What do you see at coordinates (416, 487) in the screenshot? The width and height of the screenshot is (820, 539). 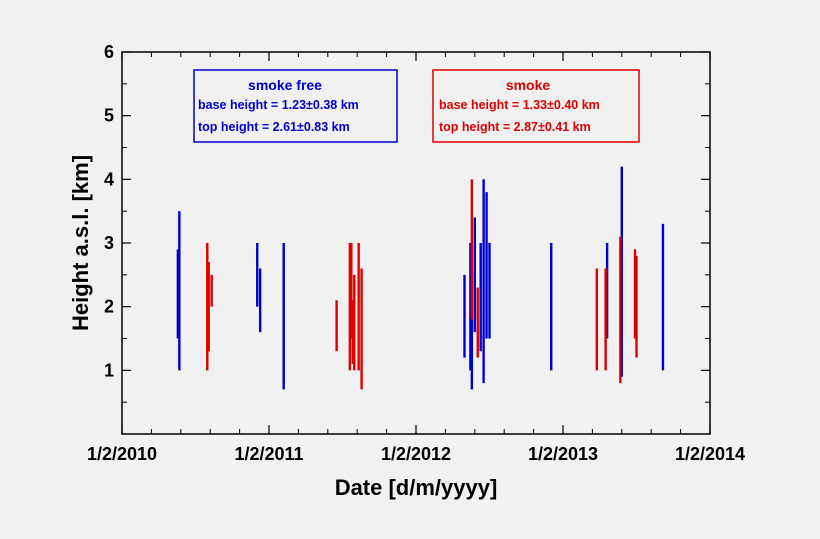 I see `x-axis-title: Date [d/m/yyyy]` at bounding box center [416, 487].